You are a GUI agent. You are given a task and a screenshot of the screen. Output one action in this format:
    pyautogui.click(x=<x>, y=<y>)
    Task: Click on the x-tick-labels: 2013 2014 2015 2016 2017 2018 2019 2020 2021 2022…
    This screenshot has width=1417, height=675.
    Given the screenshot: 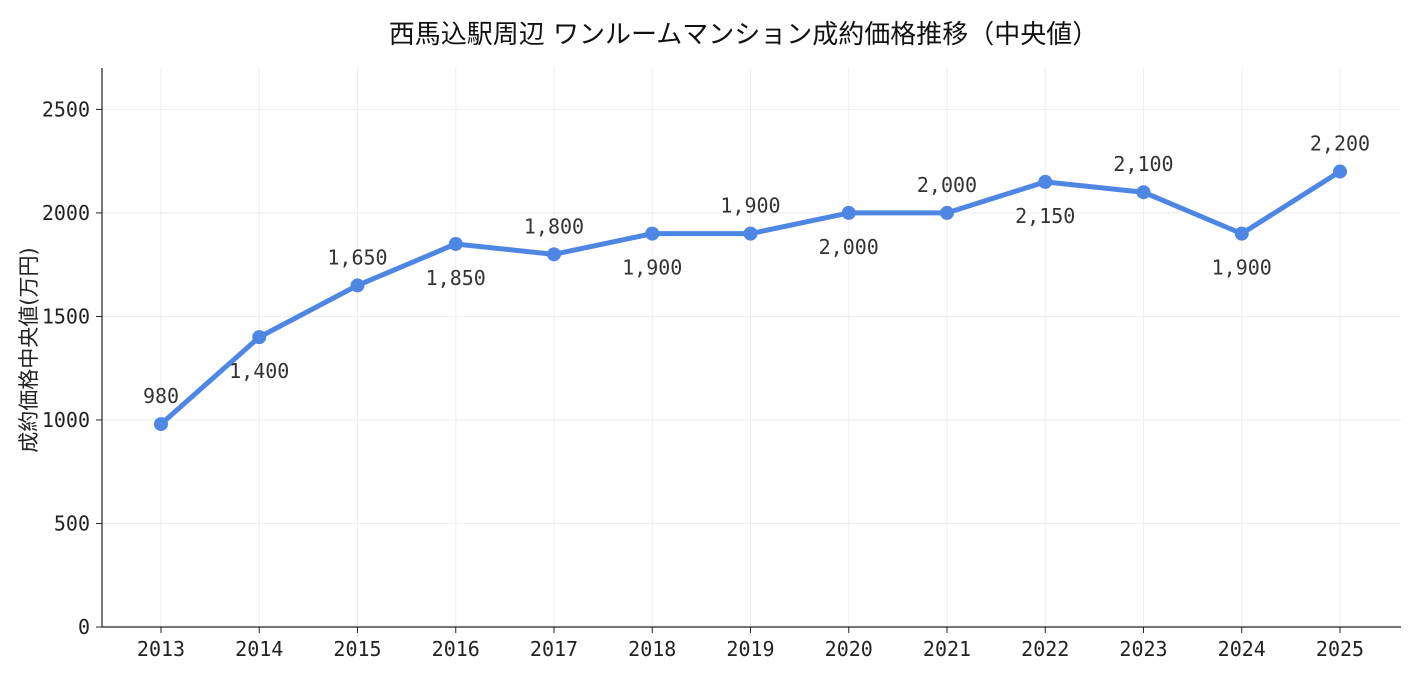 What is the action you would take?
    pyautogui.click(x=750, y=649)
    